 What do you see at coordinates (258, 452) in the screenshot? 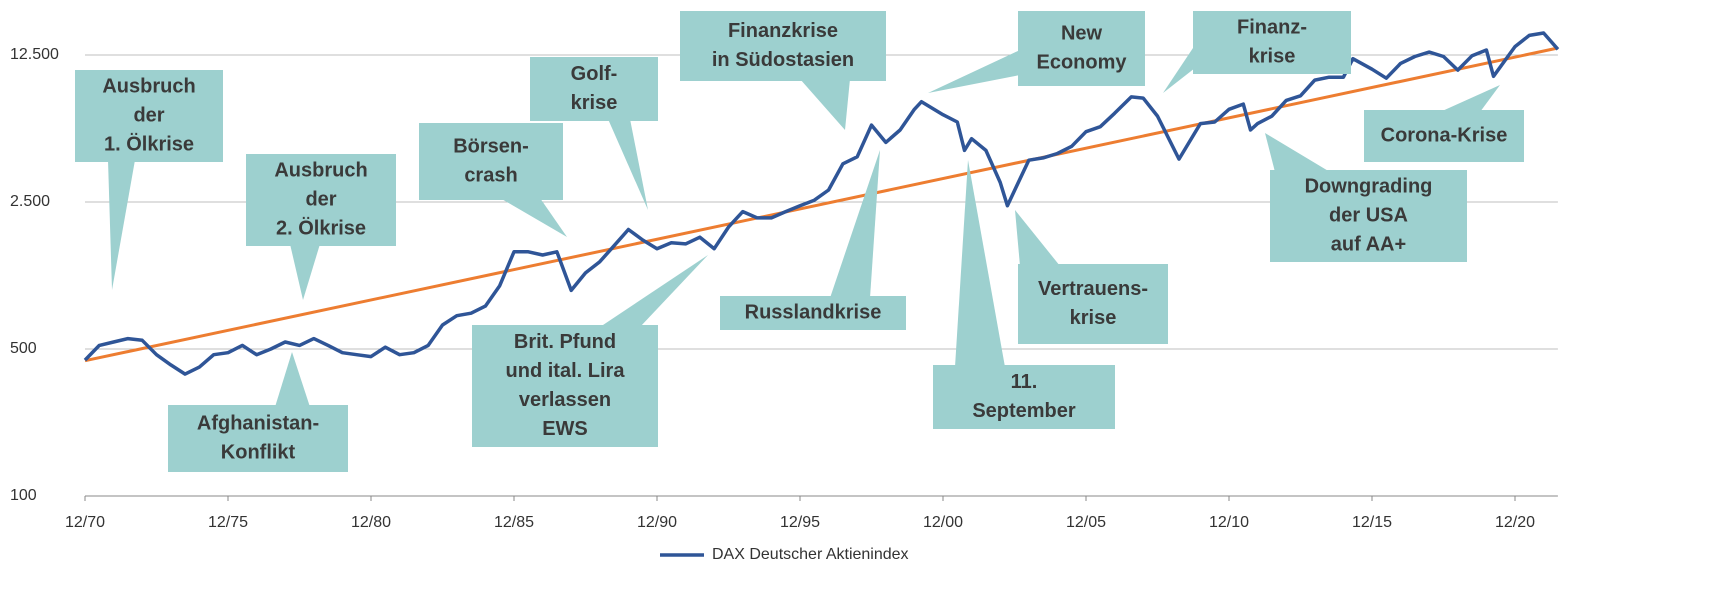
I see `annotation-text: Konflikt` at bounding box center [258, 452].